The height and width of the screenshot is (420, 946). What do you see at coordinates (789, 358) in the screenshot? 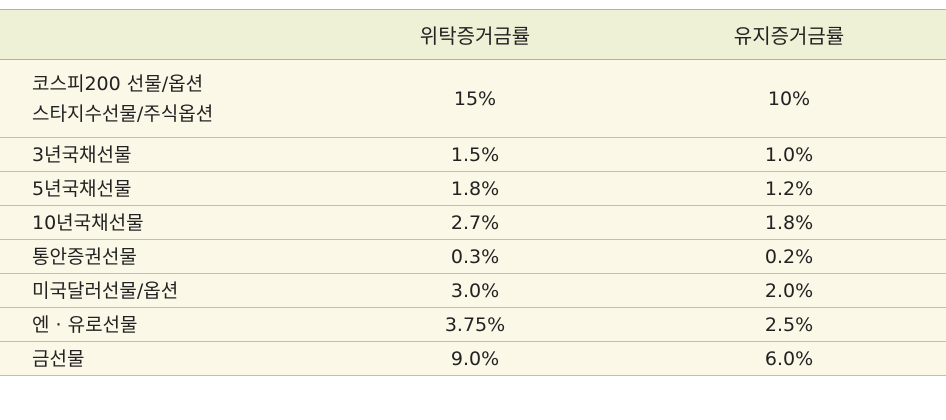
I see `maintenance-margin-cell: 6.0%` at bounding box center [789, 358].